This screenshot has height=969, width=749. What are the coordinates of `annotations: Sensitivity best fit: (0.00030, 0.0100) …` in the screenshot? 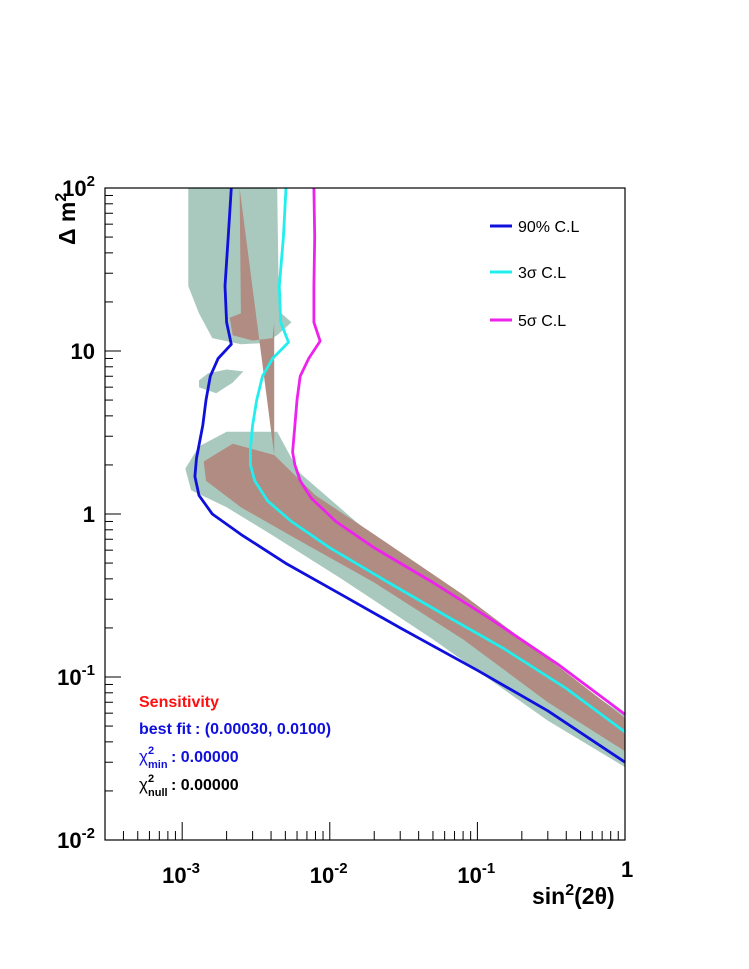 It's located at (235, 746).